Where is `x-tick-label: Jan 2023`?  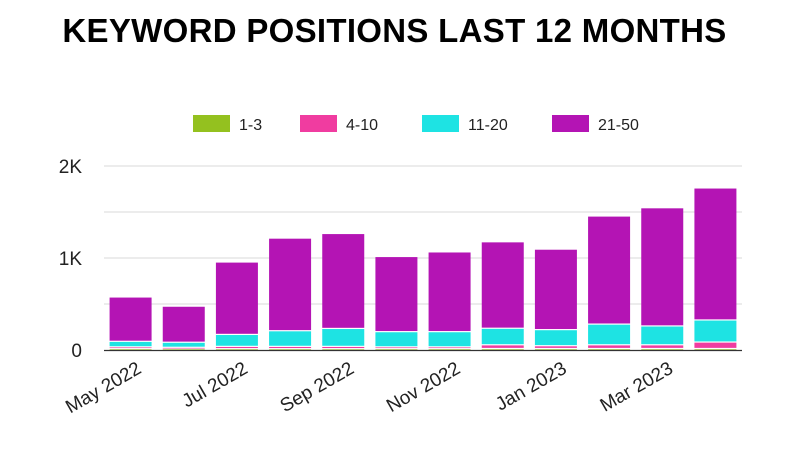 x-tick-label: Jan 2023 is located at coordinates (531, 386).